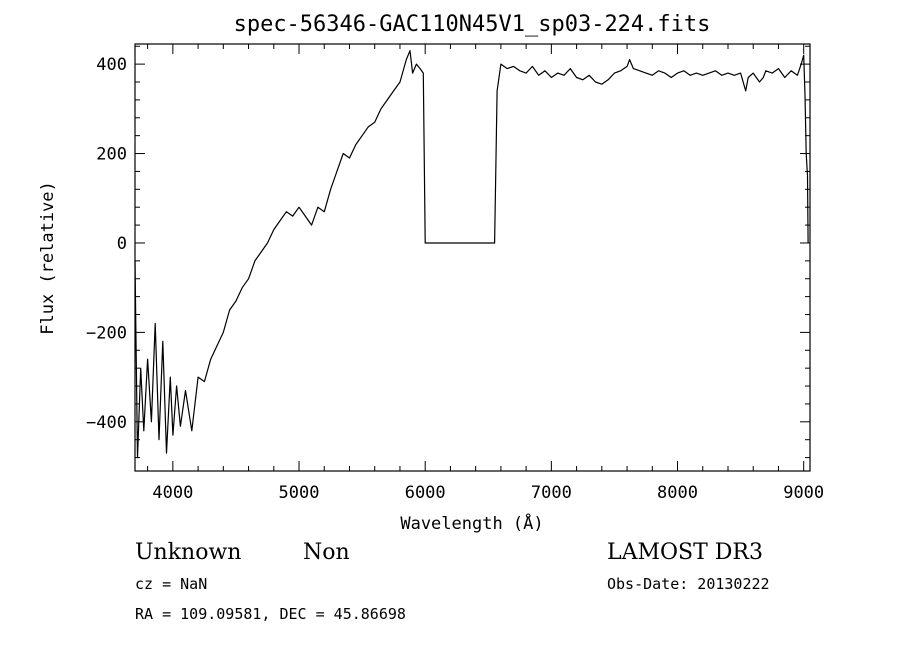  I want to click on x-tick-label: 5000, so click(299, 493).